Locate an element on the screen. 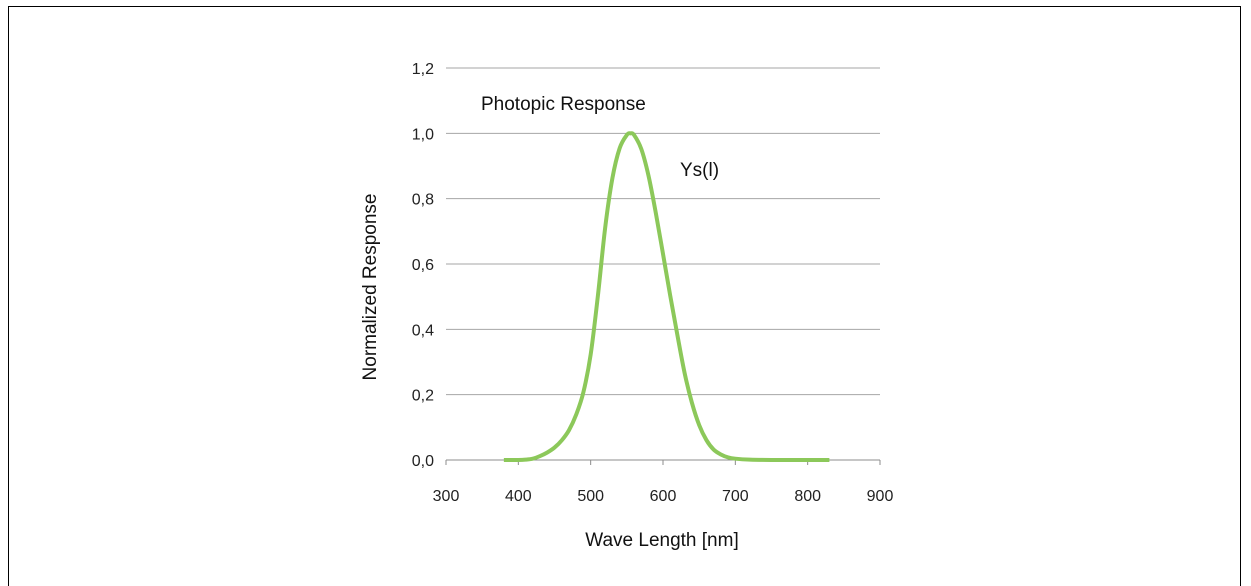 The width and height of the screenshot is (1251, 586). x-tick-label: 600 is located at coordinates (663, 496).